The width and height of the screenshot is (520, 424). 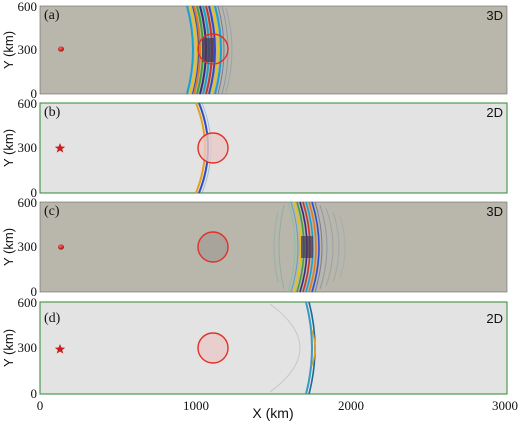 I want to click on panel-c-wavefront, so click(x=309, y=247).